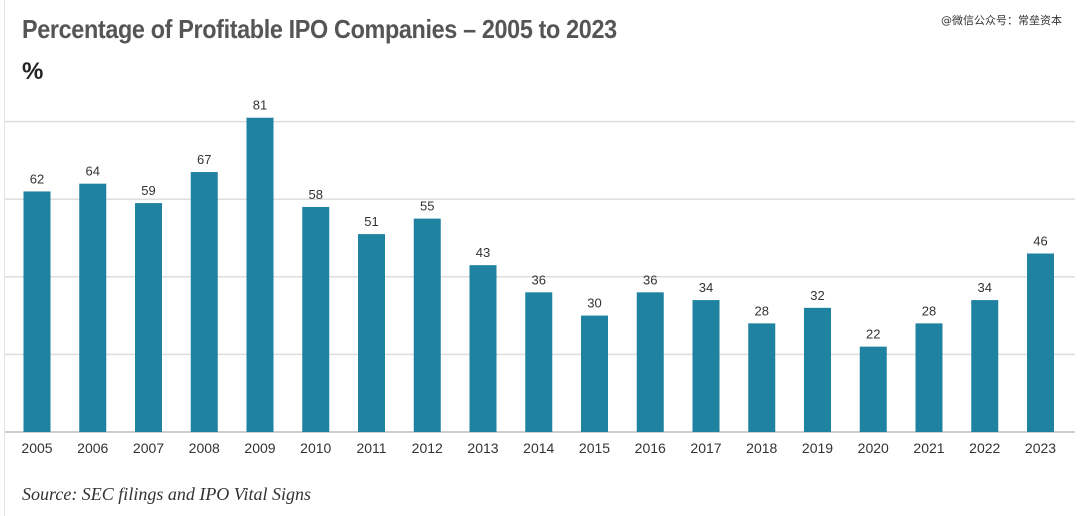 This screenshot has height=516, width=1080. Describe the element at coordinates (427, 325) in the screenshot. I see `bar-2012` at that location.